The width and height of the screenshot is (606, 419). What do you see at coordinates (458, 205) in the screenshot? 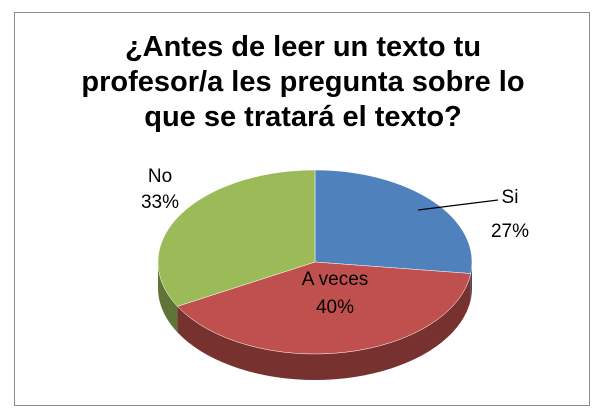
I see `leader-line` at bounding box center [458, 205].